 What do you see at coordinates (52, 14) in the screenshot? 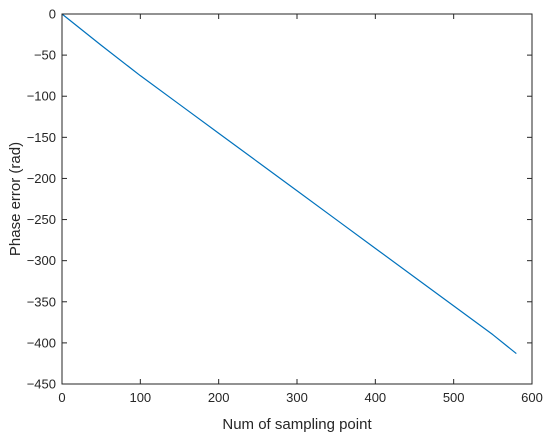
I see `y-tick-label: 0` at bounding box center [52, 14].